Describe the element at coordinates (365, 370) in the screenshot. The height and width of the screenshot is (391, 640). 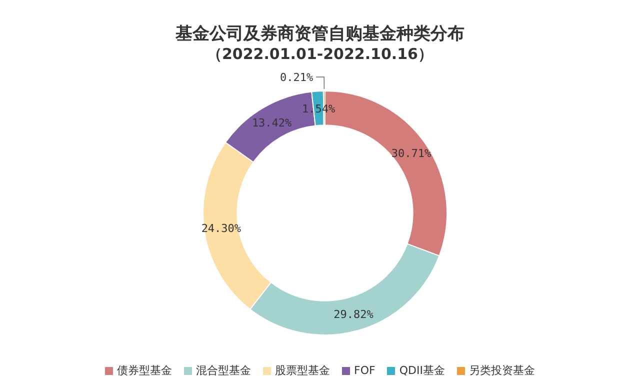
I see `legend-label: FOF` at that location.